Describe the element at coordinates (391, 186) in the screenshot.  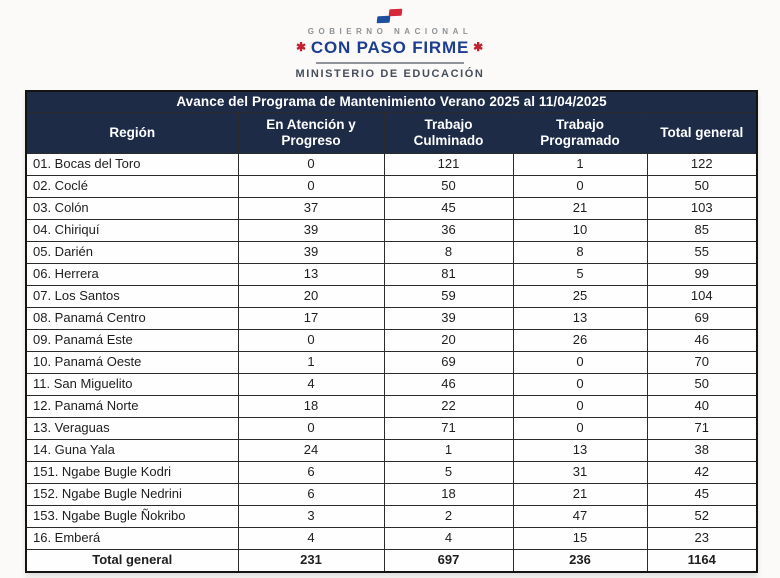
I see `table-row: 02. Coclé 0 50 0 50` at that location.